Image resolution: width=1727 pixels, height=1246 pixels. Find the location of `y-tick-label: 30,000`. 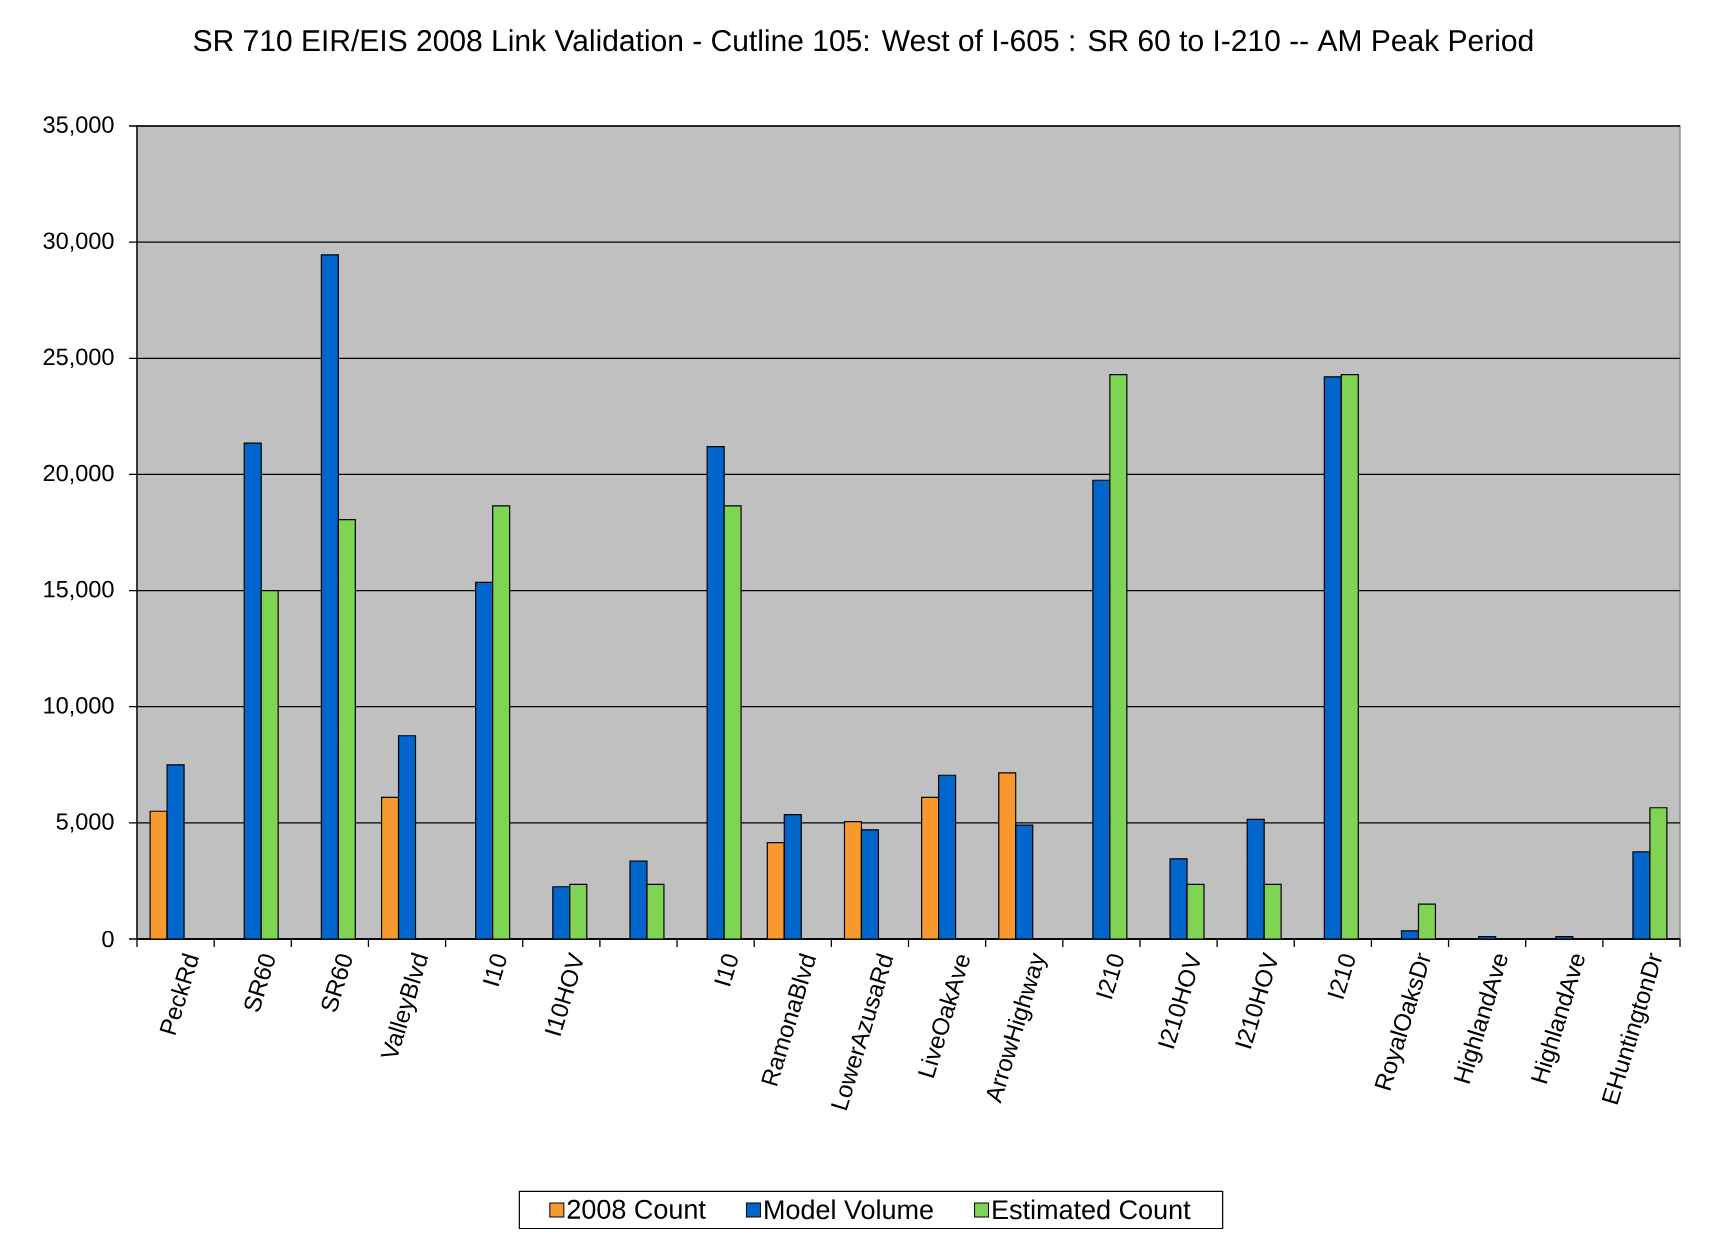

y-tick-label: 30,000 is located at coordinates (78, 242).